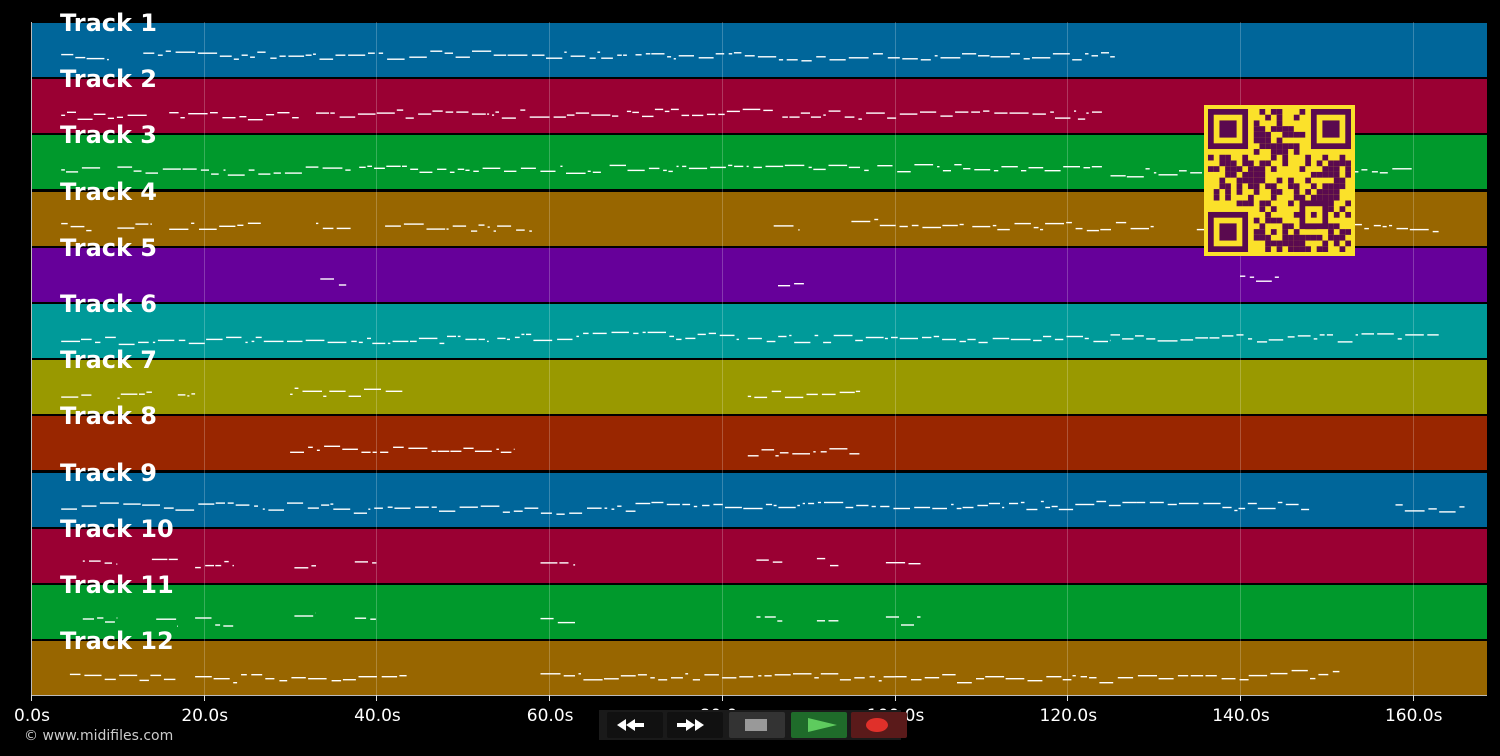  I want to click on play-button, so click(819, 725).